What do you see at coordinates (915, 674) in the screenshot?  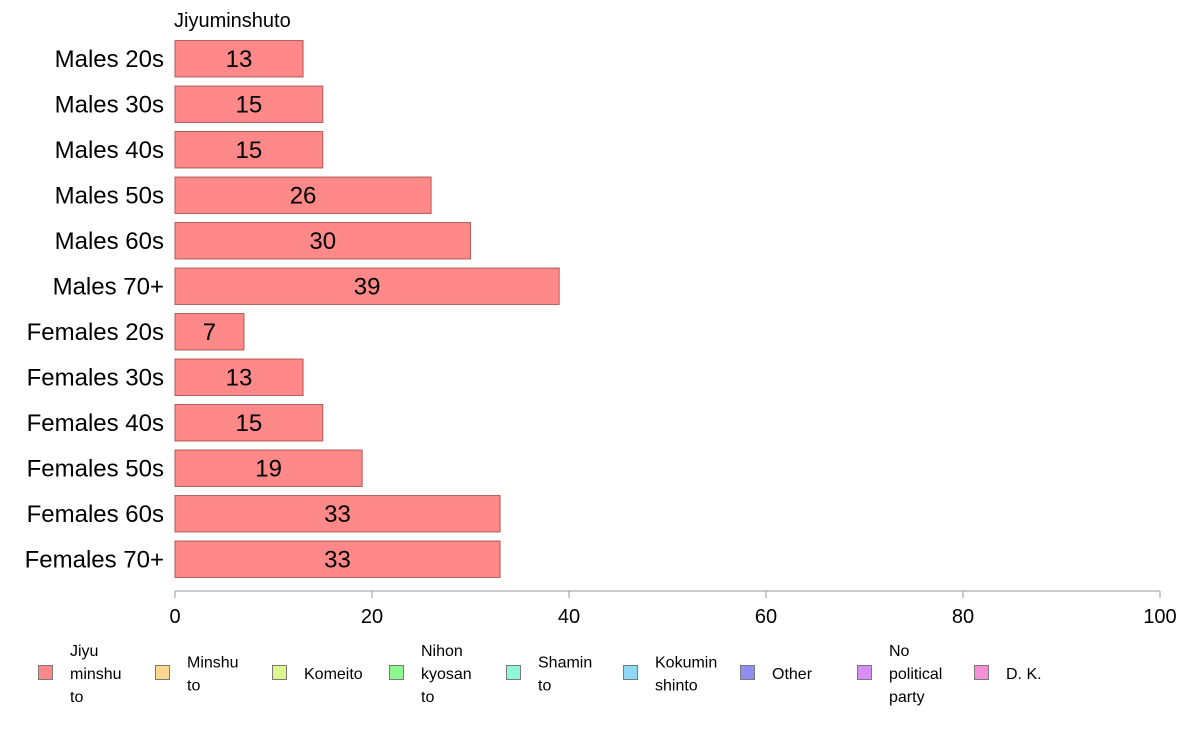 I see `legend-label-no-political-party: No political party` at bounding box center [915, 674].